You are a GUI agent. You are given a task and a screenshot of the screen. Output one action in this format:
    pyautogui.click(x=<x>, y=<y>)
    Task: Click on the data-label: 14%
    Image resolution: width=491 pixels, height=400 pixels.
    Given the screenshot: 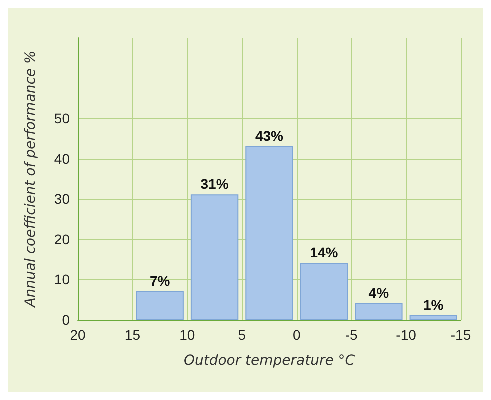 What is the action you would take?
    pyautogui.click(x=324, y=252)
    